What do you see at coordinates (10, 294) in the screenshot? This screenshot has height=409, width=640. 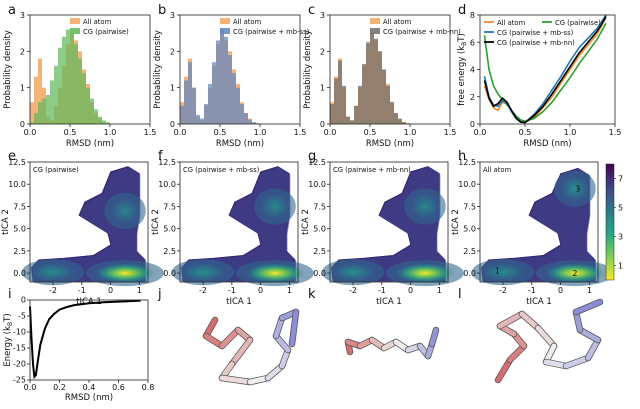 I see `panel-letter-i: i` at bounding box center [10, 294].